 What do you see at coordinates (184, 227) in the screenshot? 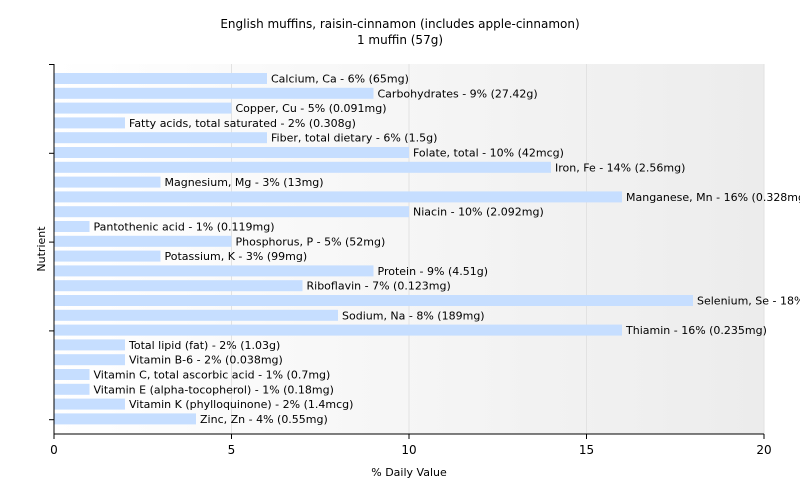
I see `bar-label: Pantothenic acid - 1% (0.119mg)` at bounding box center [184, 227].